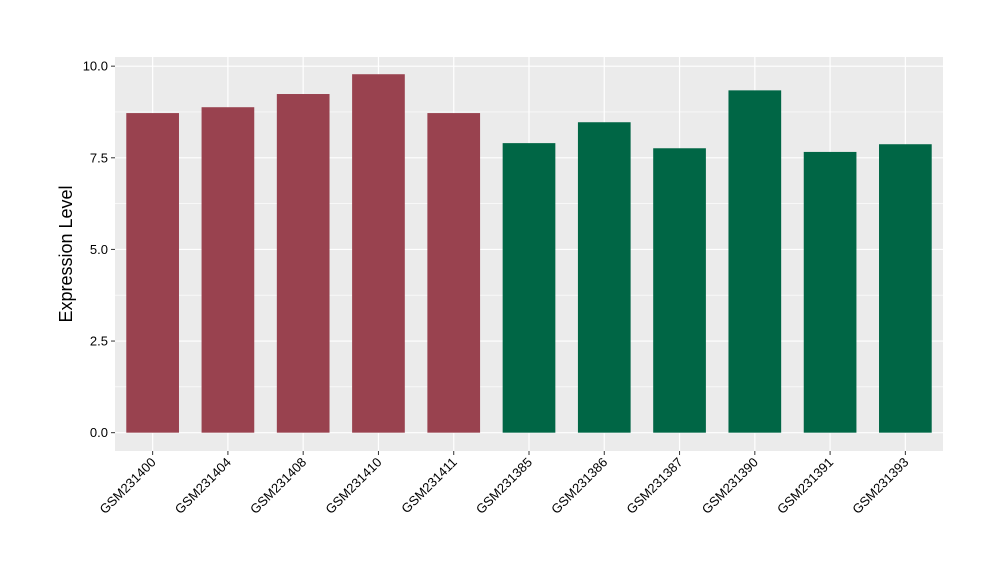 This screenshot has width=1000, height=580. What do you see at coordinates (378, 253) in the screenshot?
I see `bar-GSM231410` at bounding box center [378, 253].